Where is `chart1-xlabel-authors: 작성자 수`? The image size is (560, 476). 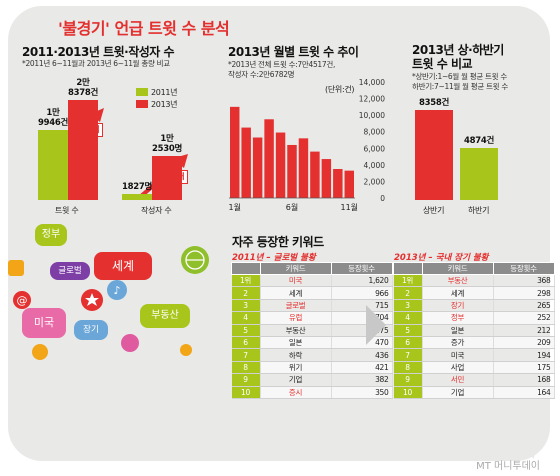 chart1-xlabel-authors: 작성자 수 is located at coordinates (156, 210).